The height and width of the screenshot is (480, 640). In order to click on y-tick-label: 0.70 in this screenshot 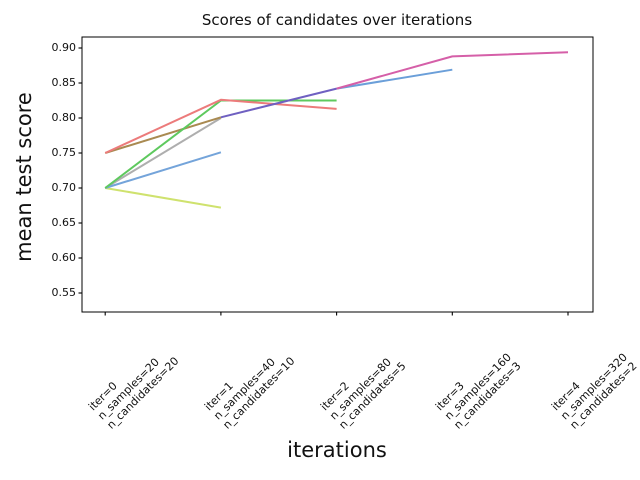, I will do `click(64, 187)`.